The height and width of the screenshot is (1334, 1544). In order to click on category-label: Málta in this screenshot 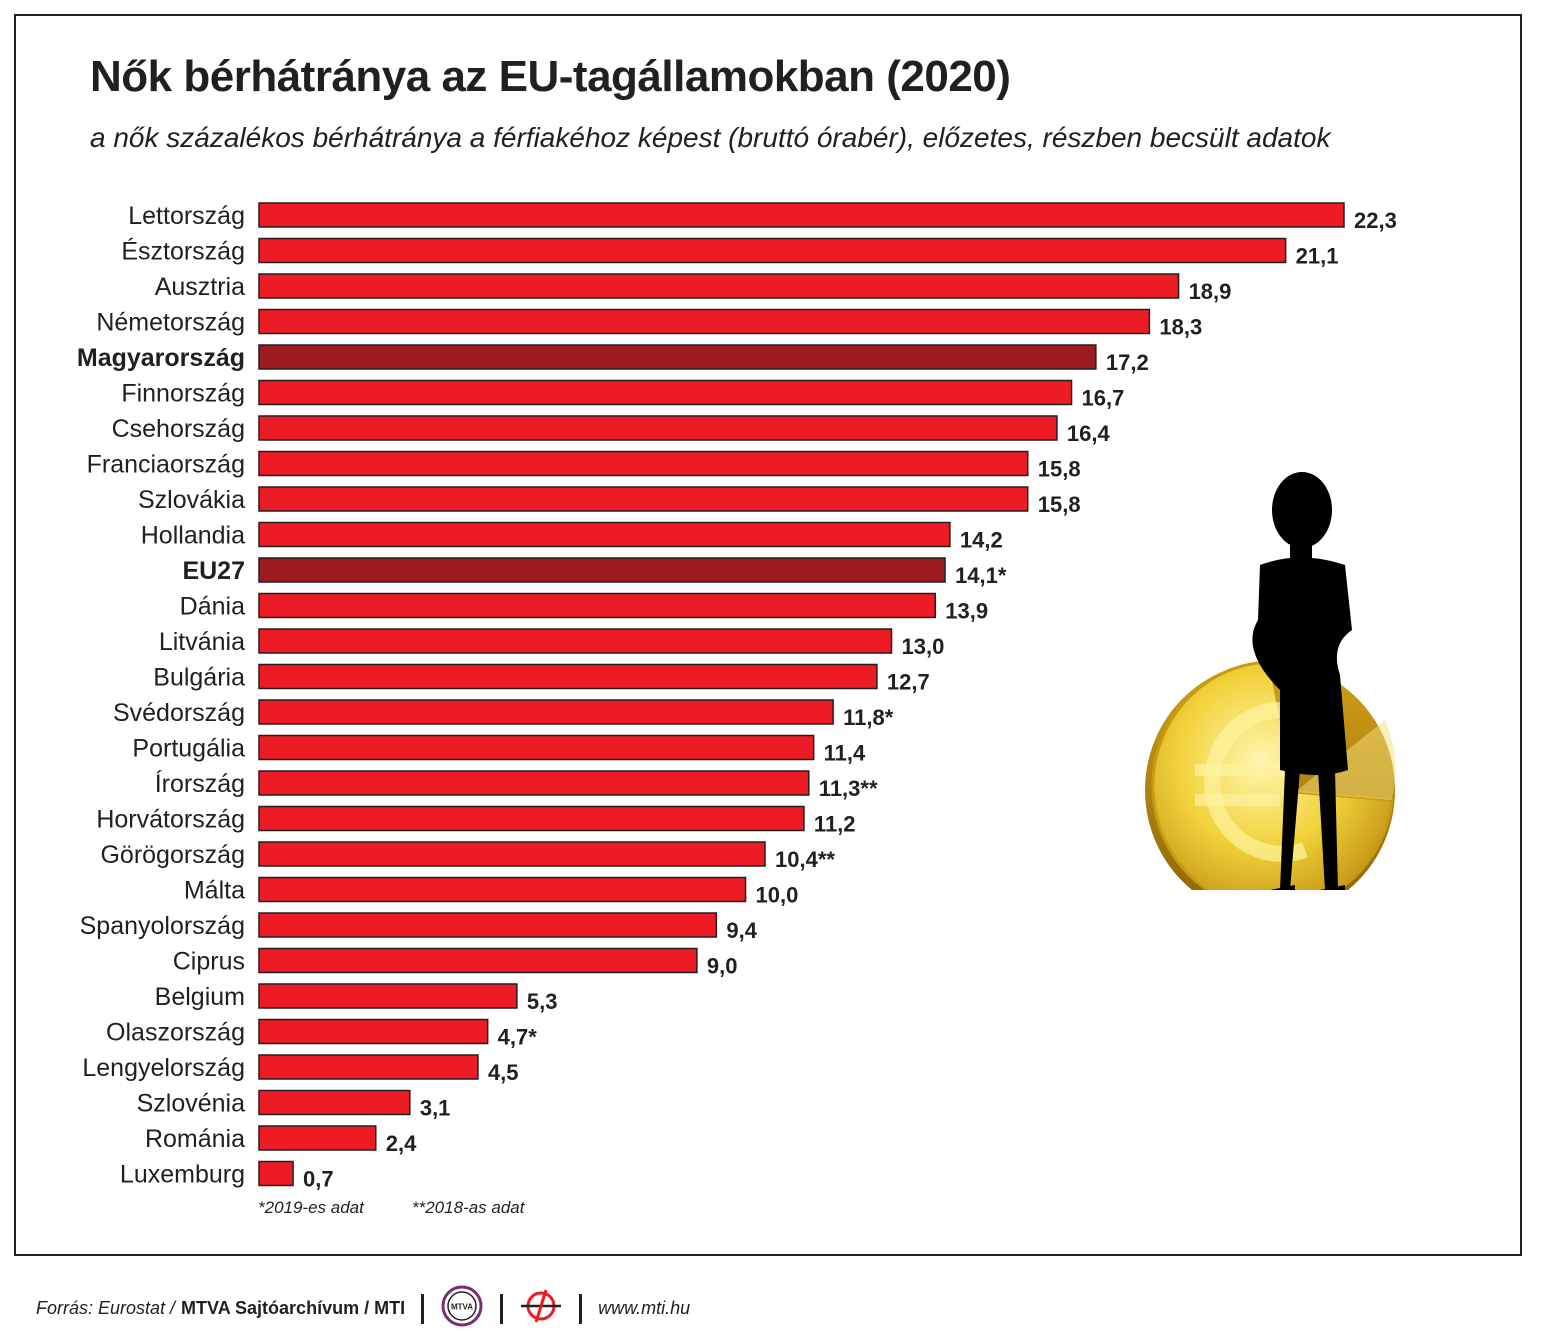, I will do `click(214, 891)`.